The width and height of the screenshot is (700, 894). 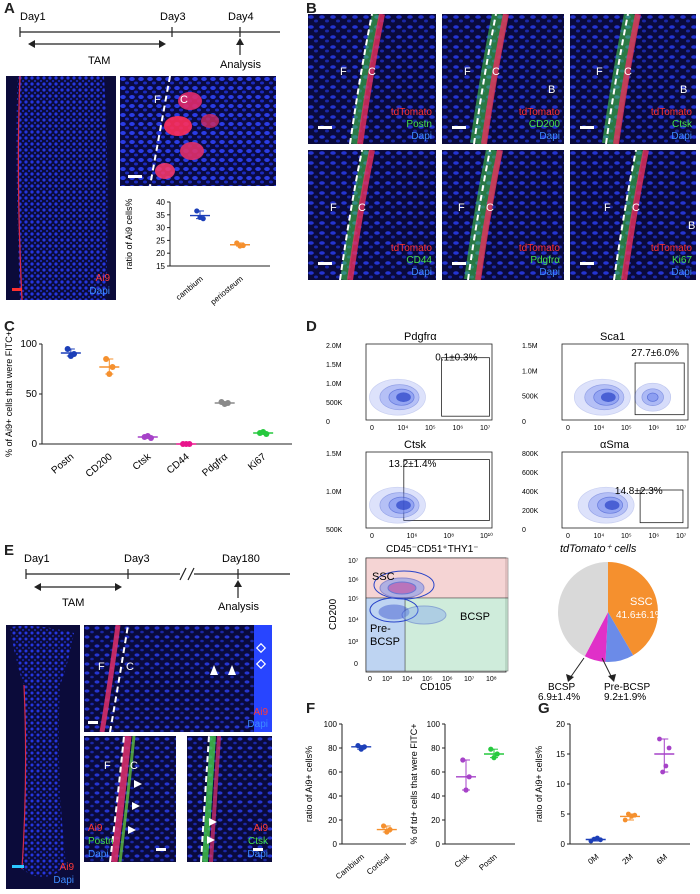 What do you see at coordinates (178, 678) in the screenshot?
I see `panel-e-wide-micrograph: F C Ai9 Dapi` at bounding box center [178, 678].